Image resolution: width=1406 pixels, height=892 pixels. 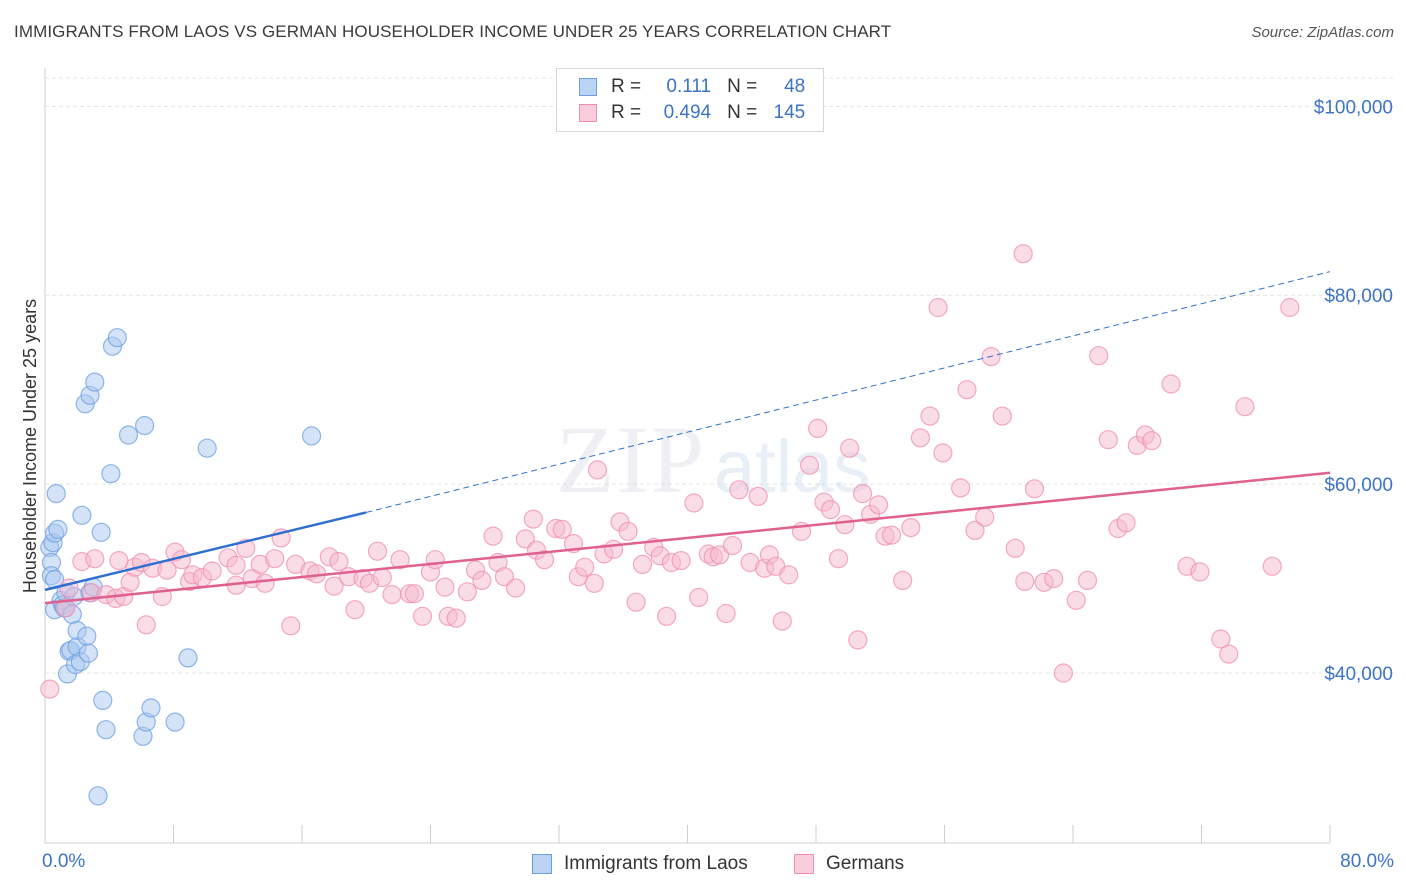 I want to click on legend-row-germans: R = 0.494 N = 145, so click(x=692, y=113).